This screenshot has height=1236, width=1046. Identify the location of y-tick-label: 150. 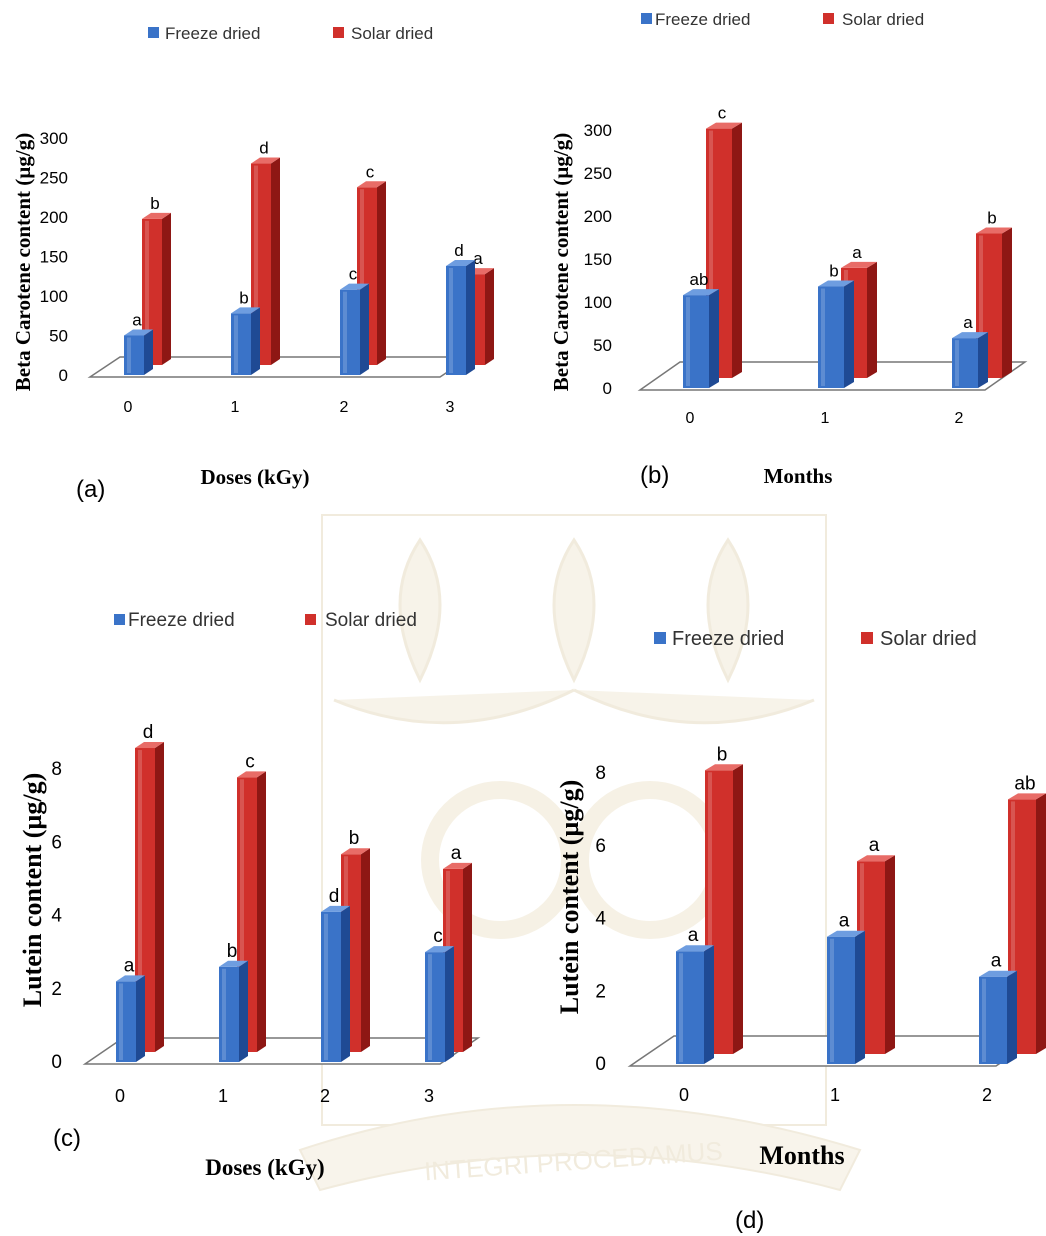
(54, 257).